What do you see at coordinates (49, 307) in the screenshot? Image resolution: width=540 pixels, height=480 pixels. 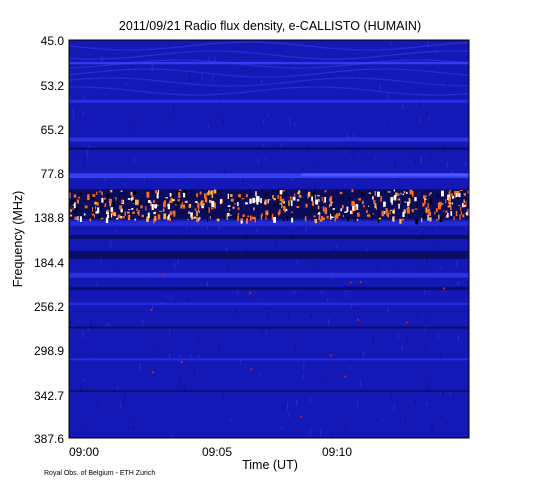 I see `y-tick-label: 256.2` at bounding box center [49, 307].